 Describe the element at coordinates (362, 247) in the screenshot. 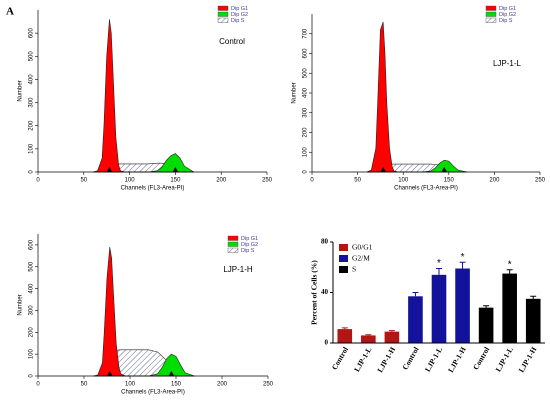

I see `legend-label: G0/G1` at that location.